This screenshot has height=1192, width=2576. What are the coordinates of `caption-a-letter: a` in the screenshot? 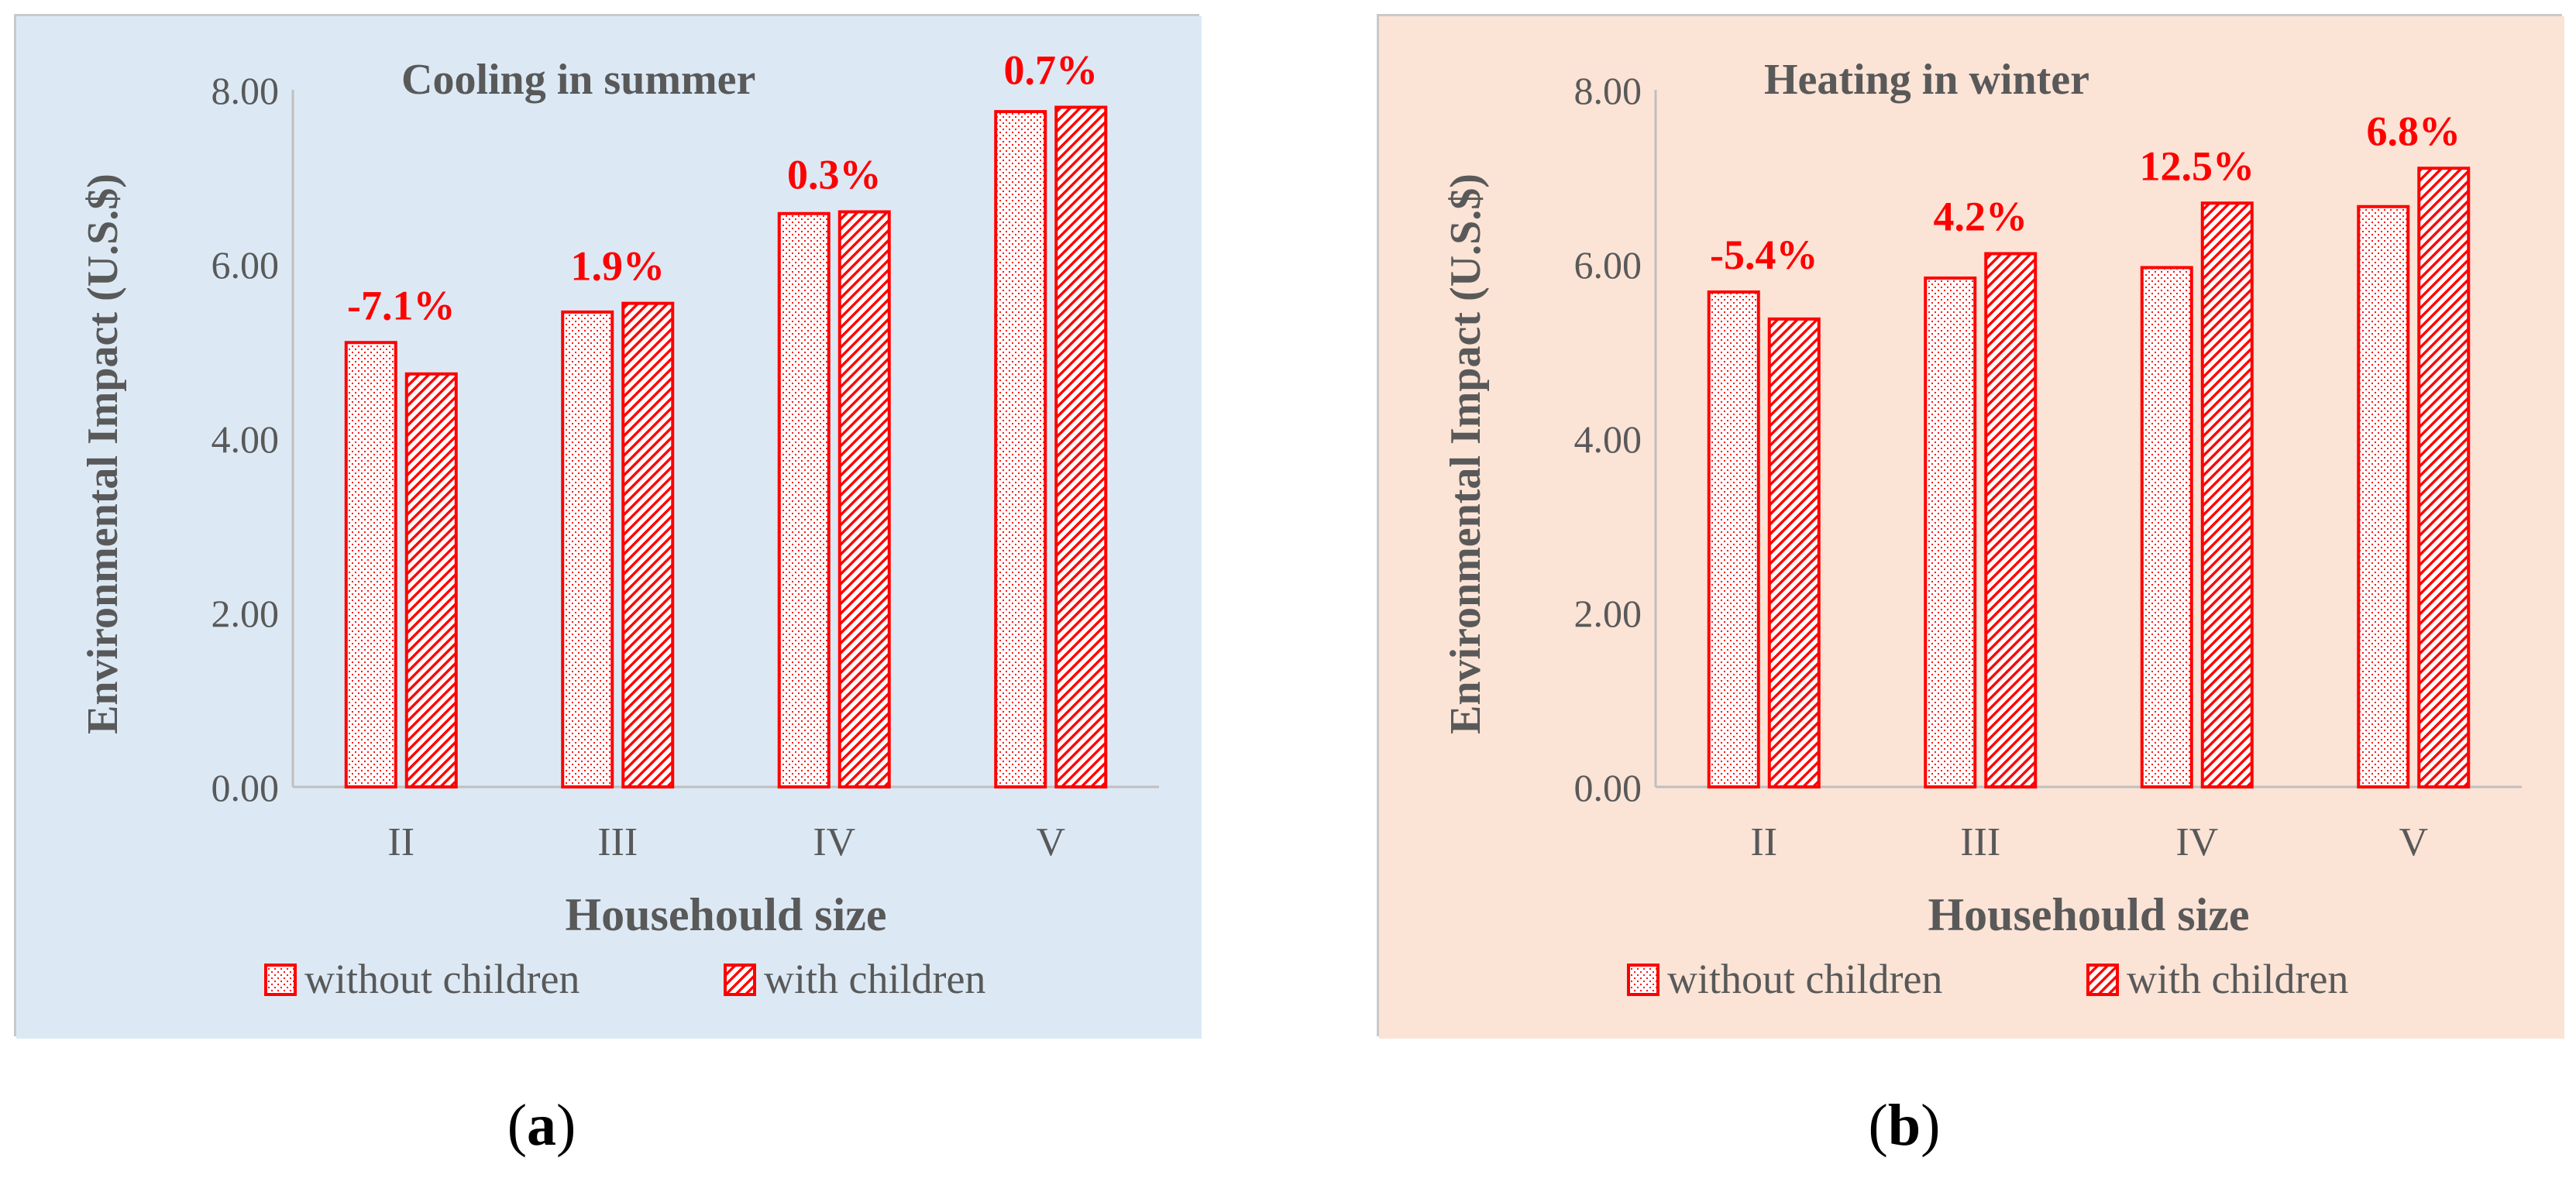 It's located at (541, 1125).